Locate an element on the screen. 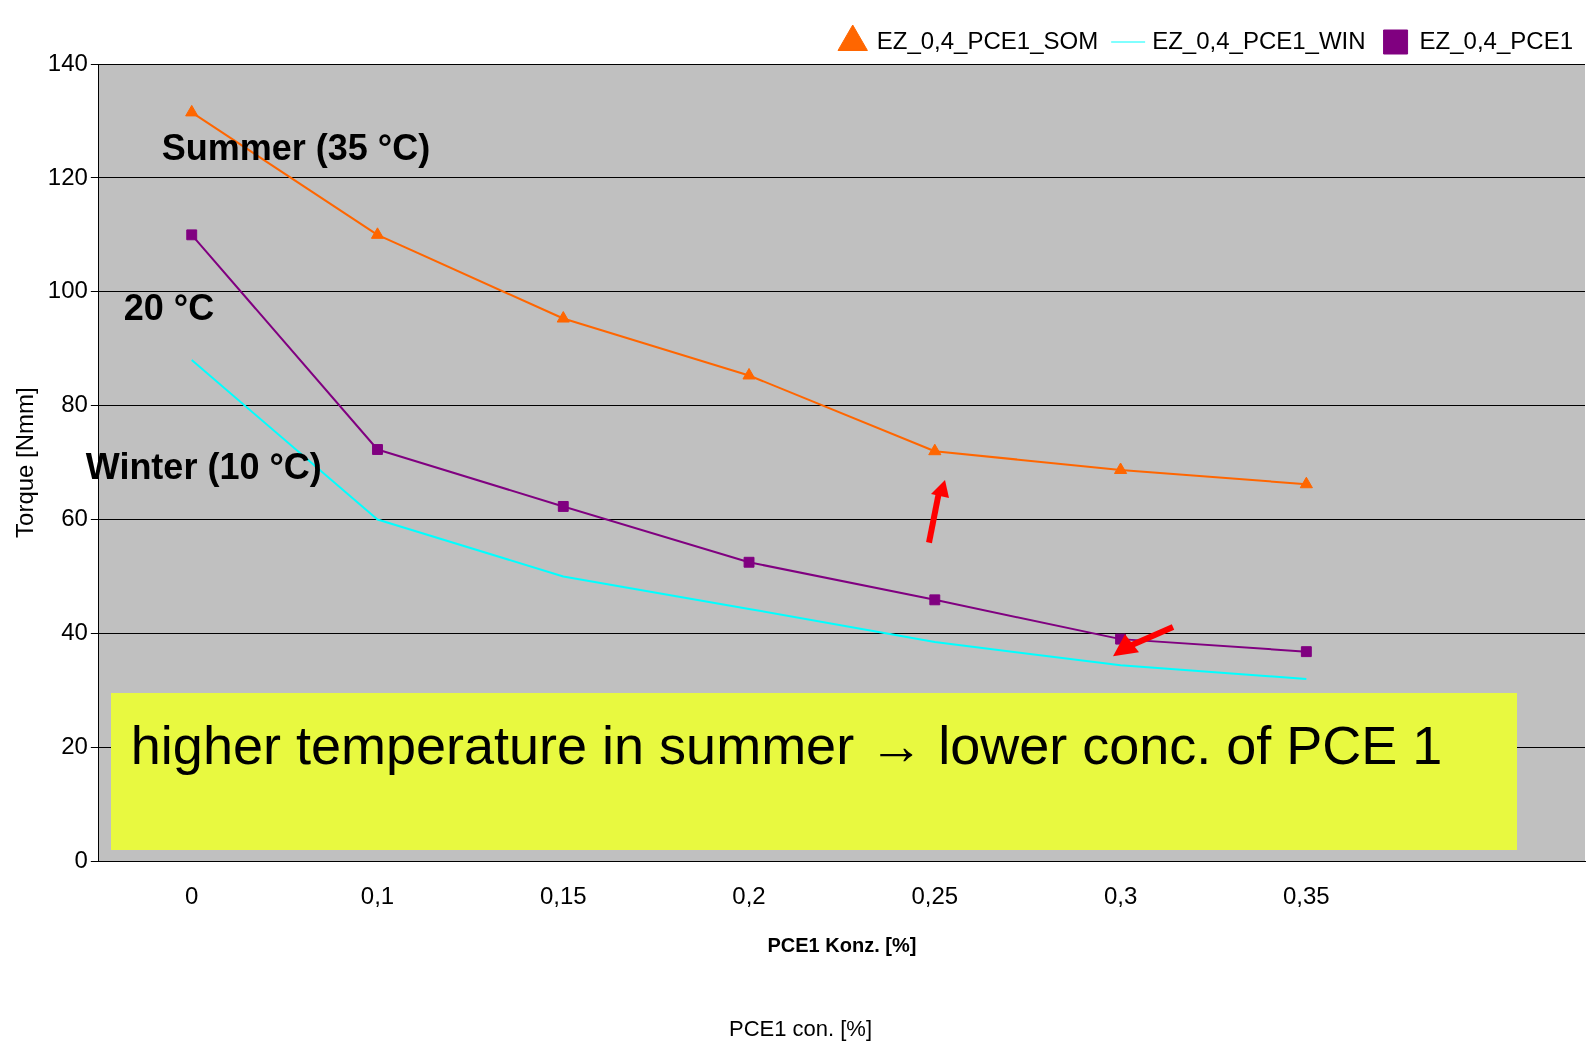 The height and width of the screenshot is (1055, 1593). y-tick-label: 40 is located at coordinates (74, 632).